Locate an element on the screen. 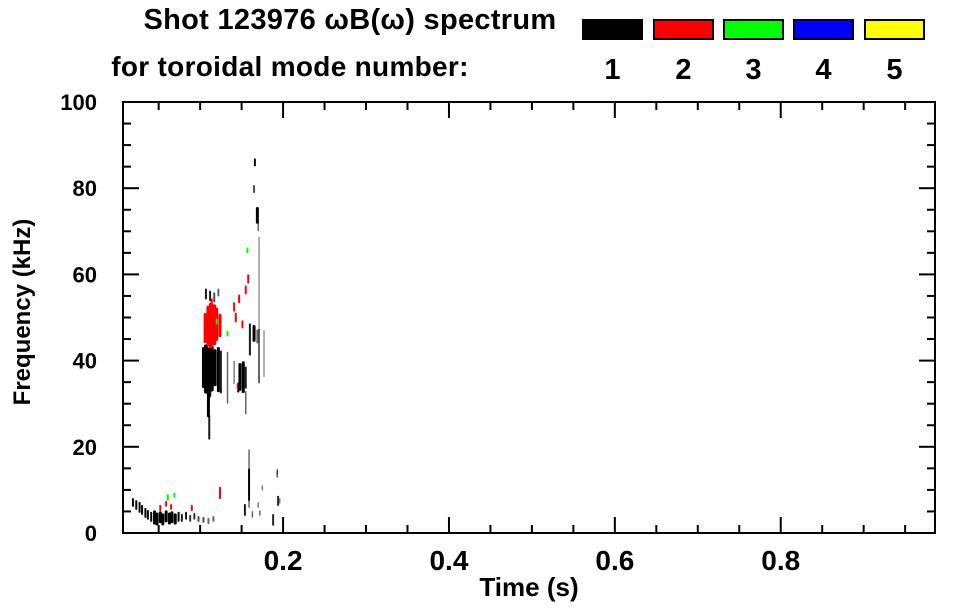 Image resolution: width=963 pixels, height=615 pixels. legend-swatch-n4 is located at coordinates (823, 29).